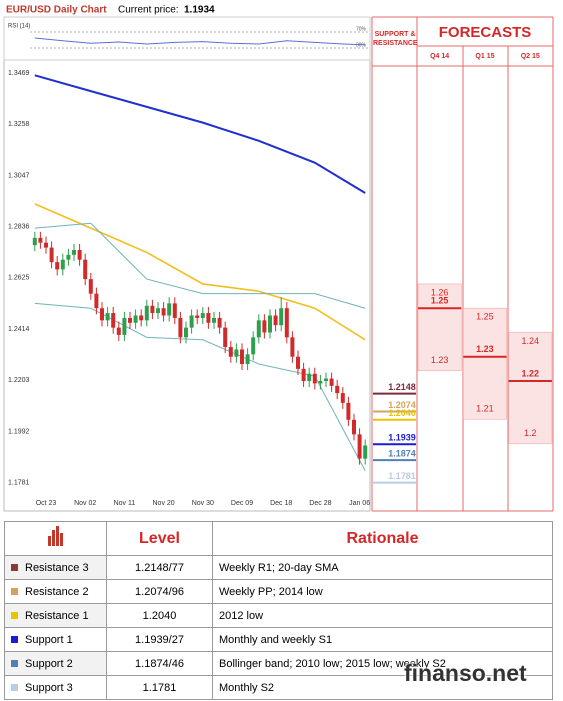  Describe the element at coordinates (159, 687) in the screenshot. I see `cell-text: 1.1781` at that location.